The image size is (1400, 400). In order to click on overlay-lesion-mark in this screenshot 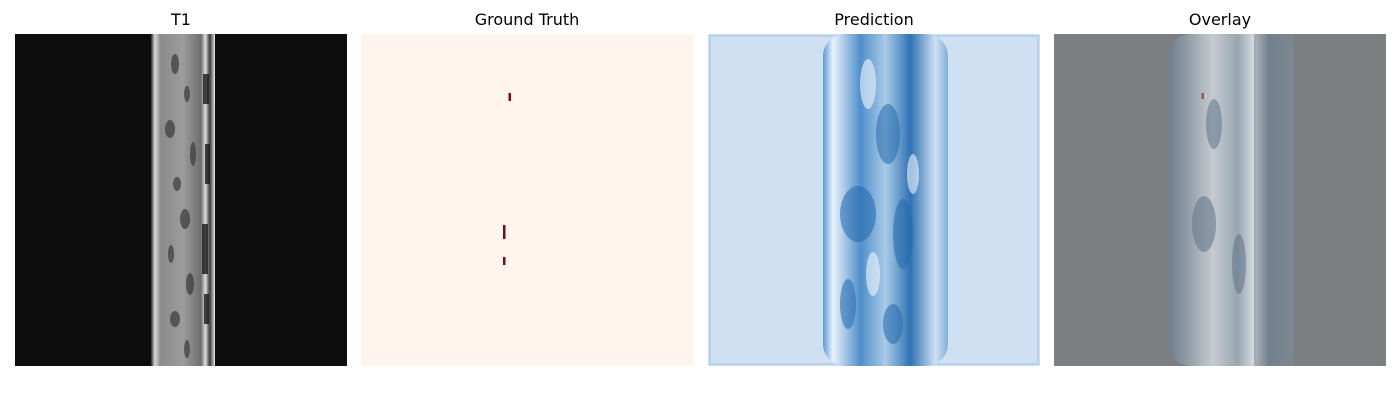, I will do `click(1202, 96)`.